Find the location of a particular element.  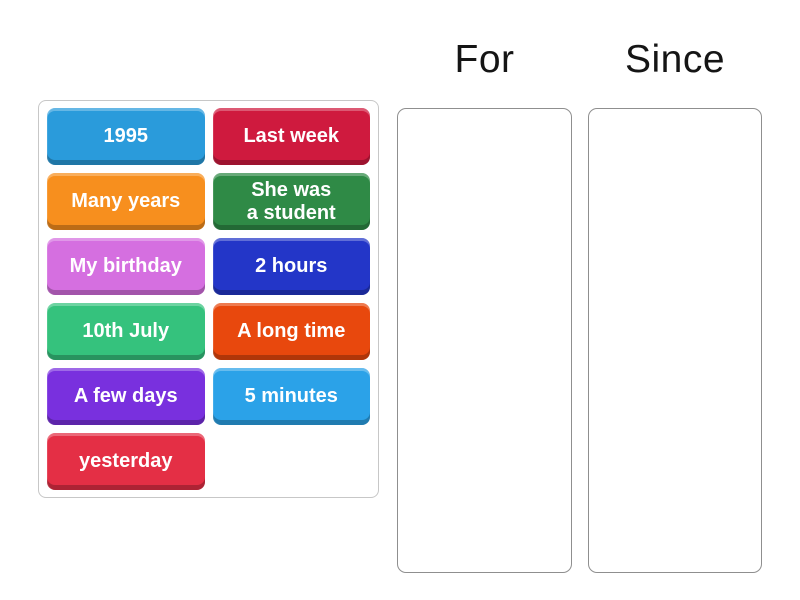

tile-last-week: Last week is located at coordinates (291, 136).